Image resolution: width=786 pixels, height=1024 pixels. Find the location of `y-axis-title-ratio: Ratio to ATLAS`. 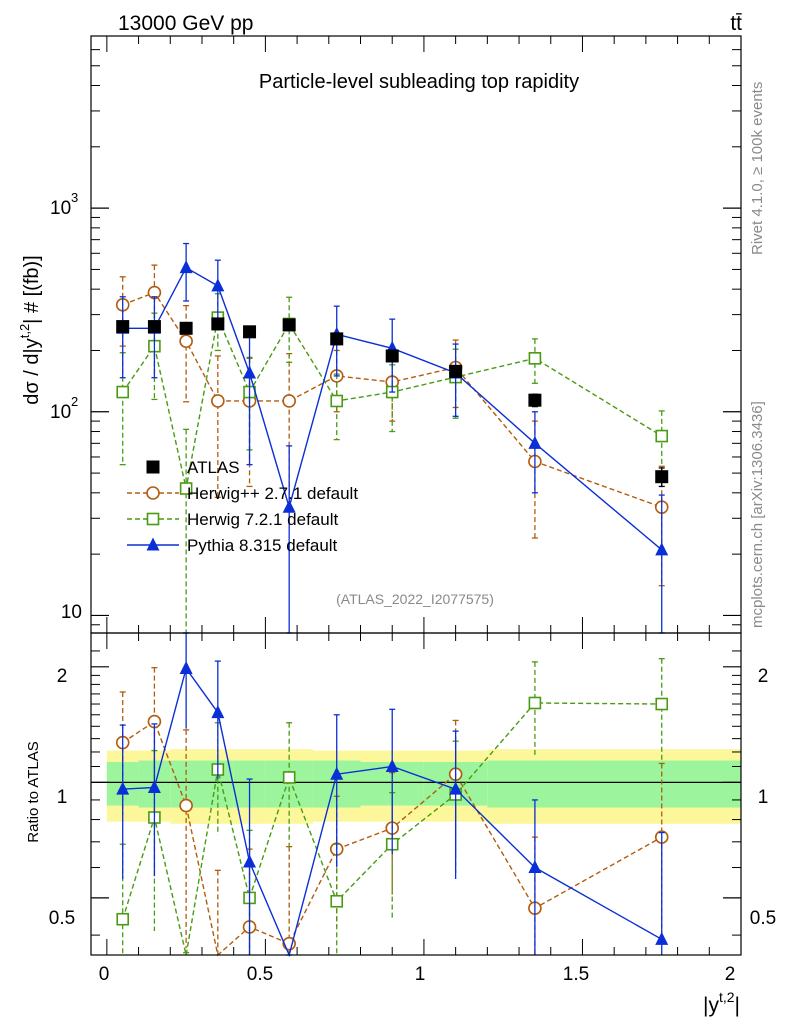

y-axis-title-ratio: Ratio to ATLAS is located at coordinates (33, 791).